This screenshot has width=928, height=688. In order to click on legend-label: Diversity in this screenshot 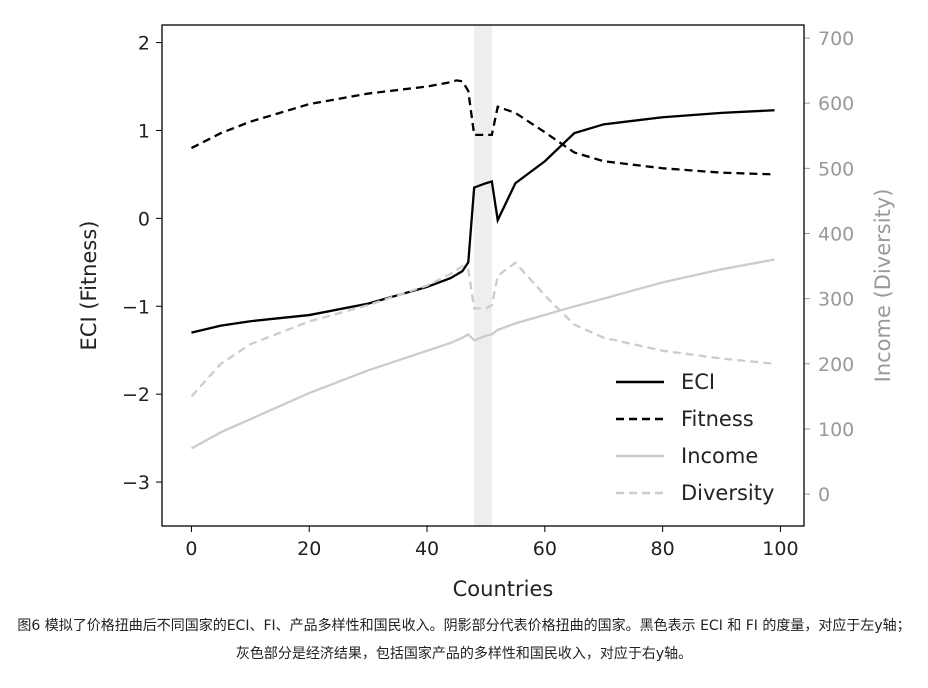, I will do `click(727, 493)`.